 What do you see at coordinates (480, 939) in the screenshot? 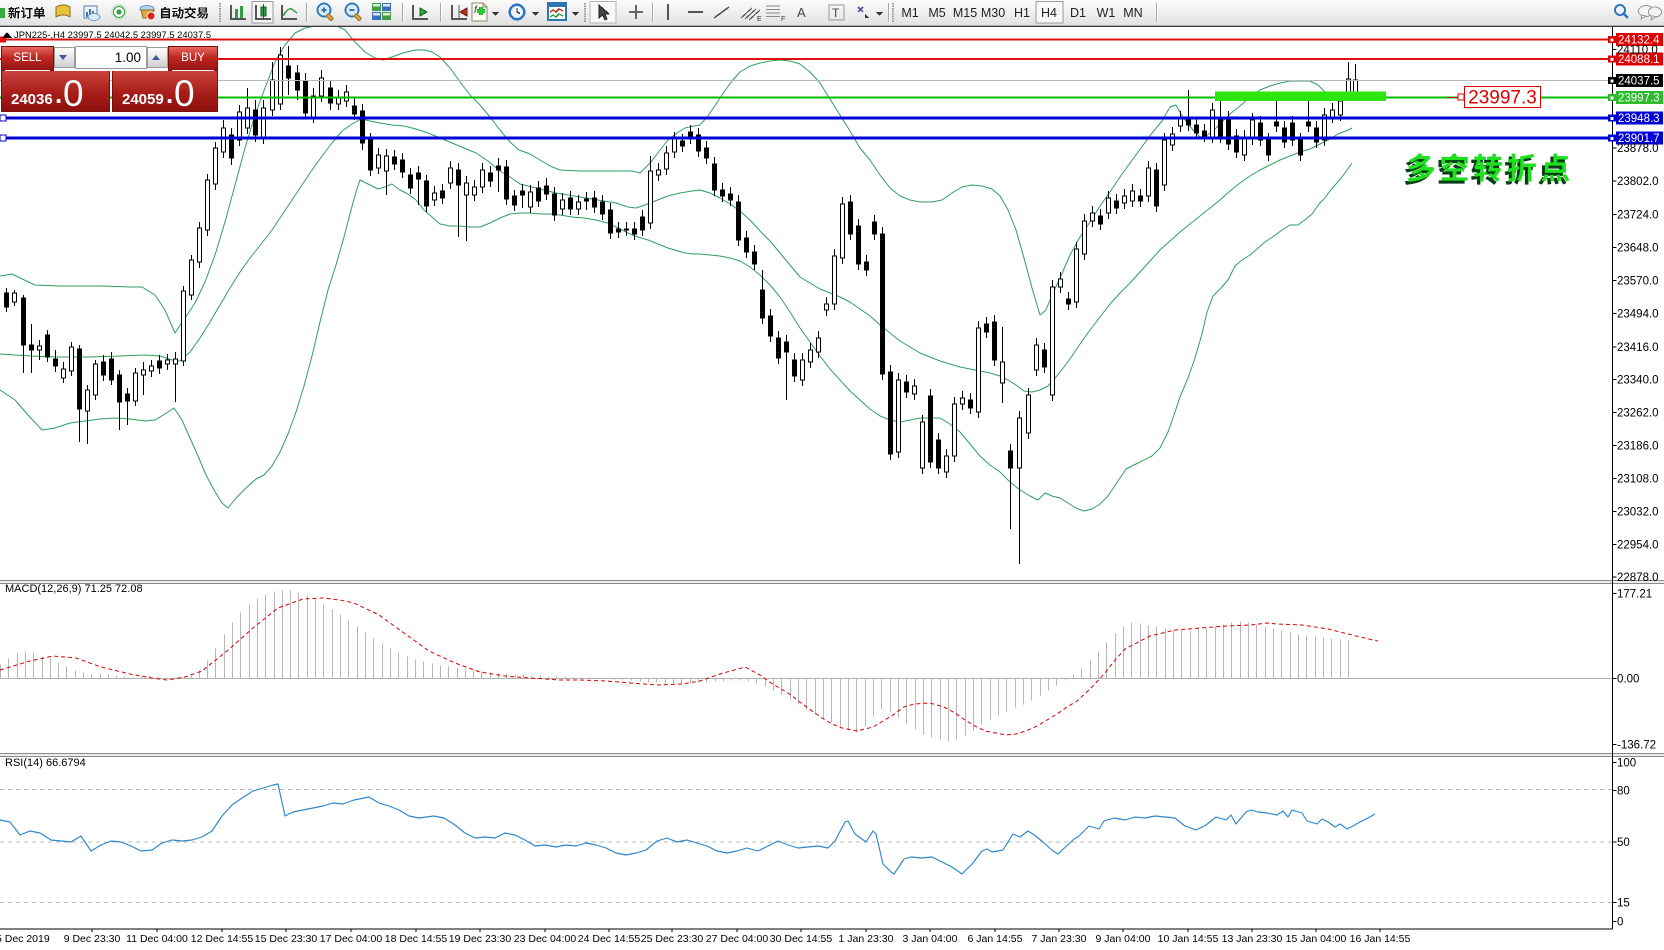
I see `svg-text: 19 Dec 23:30` at bounding box center [480, 939].